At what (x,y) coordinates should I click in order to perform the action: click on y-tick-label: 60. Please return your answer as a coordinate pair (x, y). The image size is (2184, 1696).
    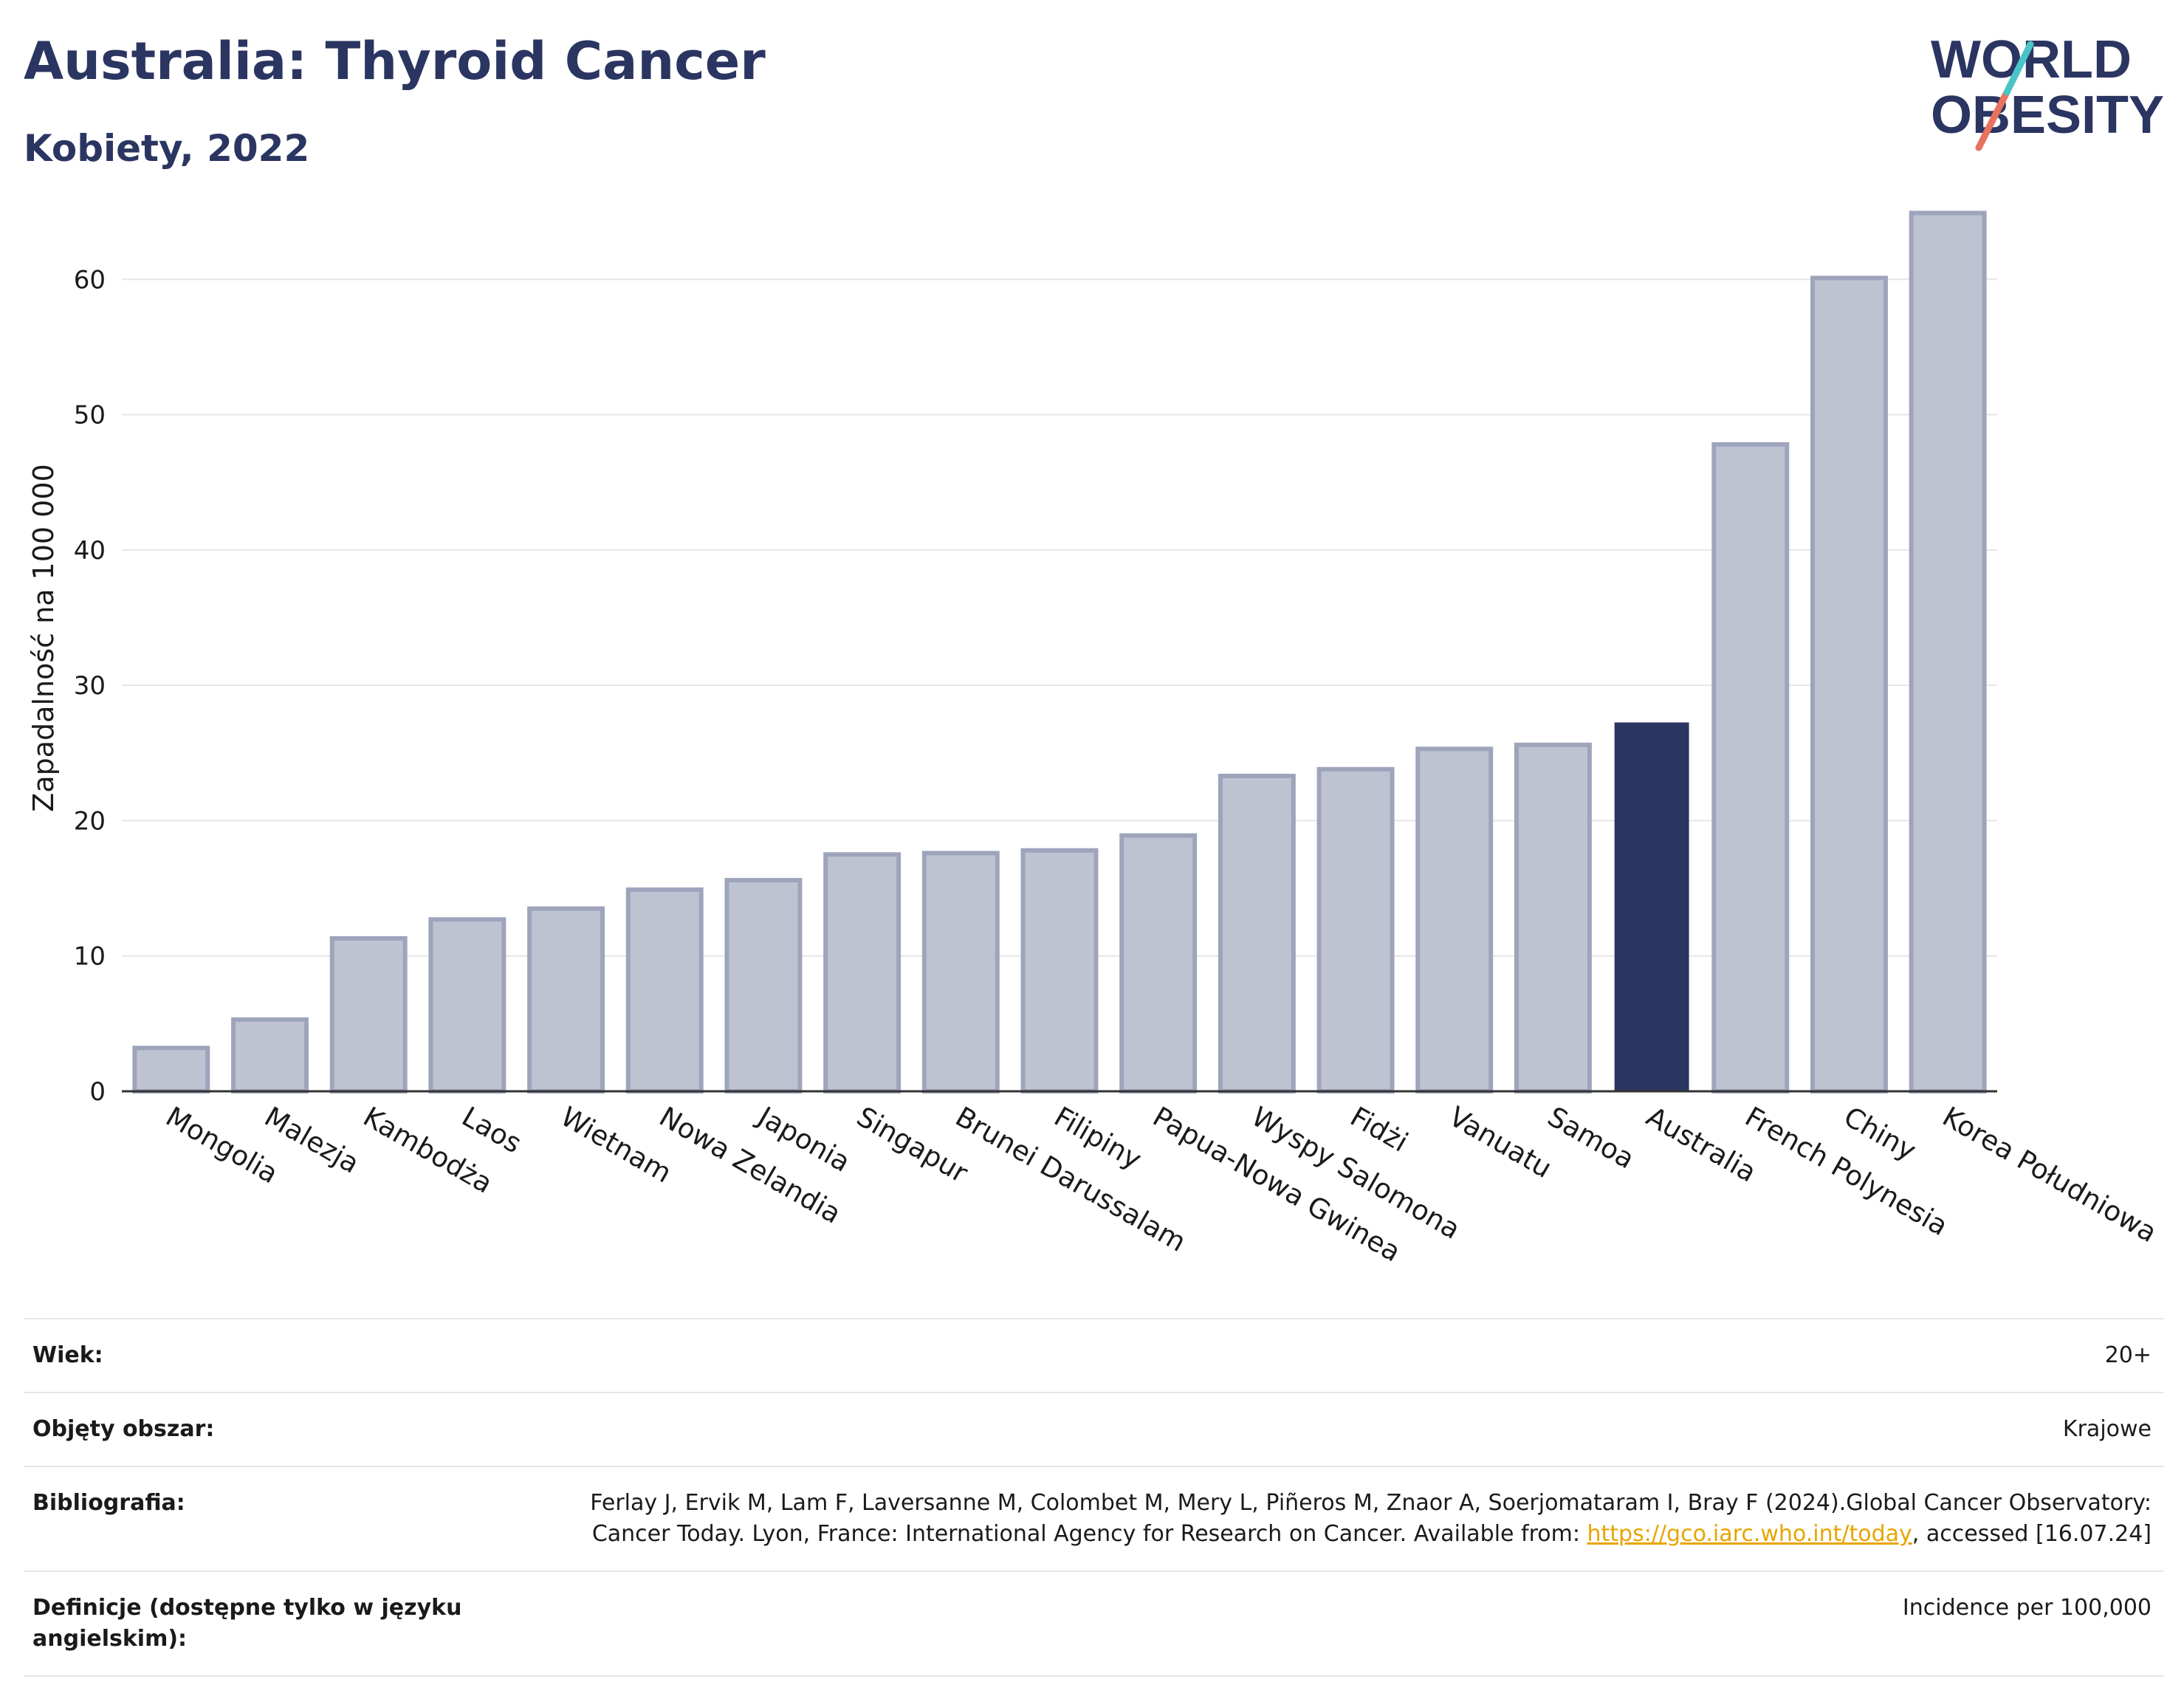
    Looking at the image, I should click on (90, 280).